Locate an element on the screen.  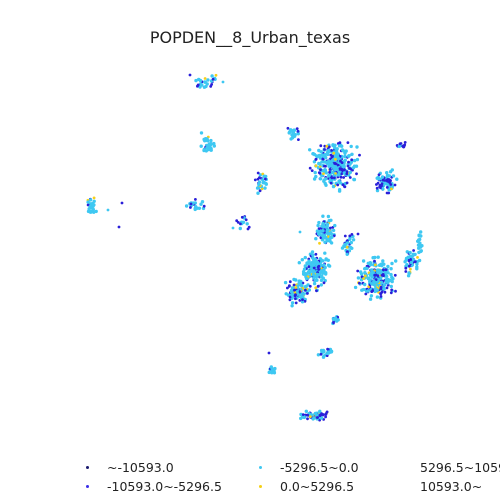
legend-item-2: -10593.0~-5296.5 is located at coordinates (153, 486).